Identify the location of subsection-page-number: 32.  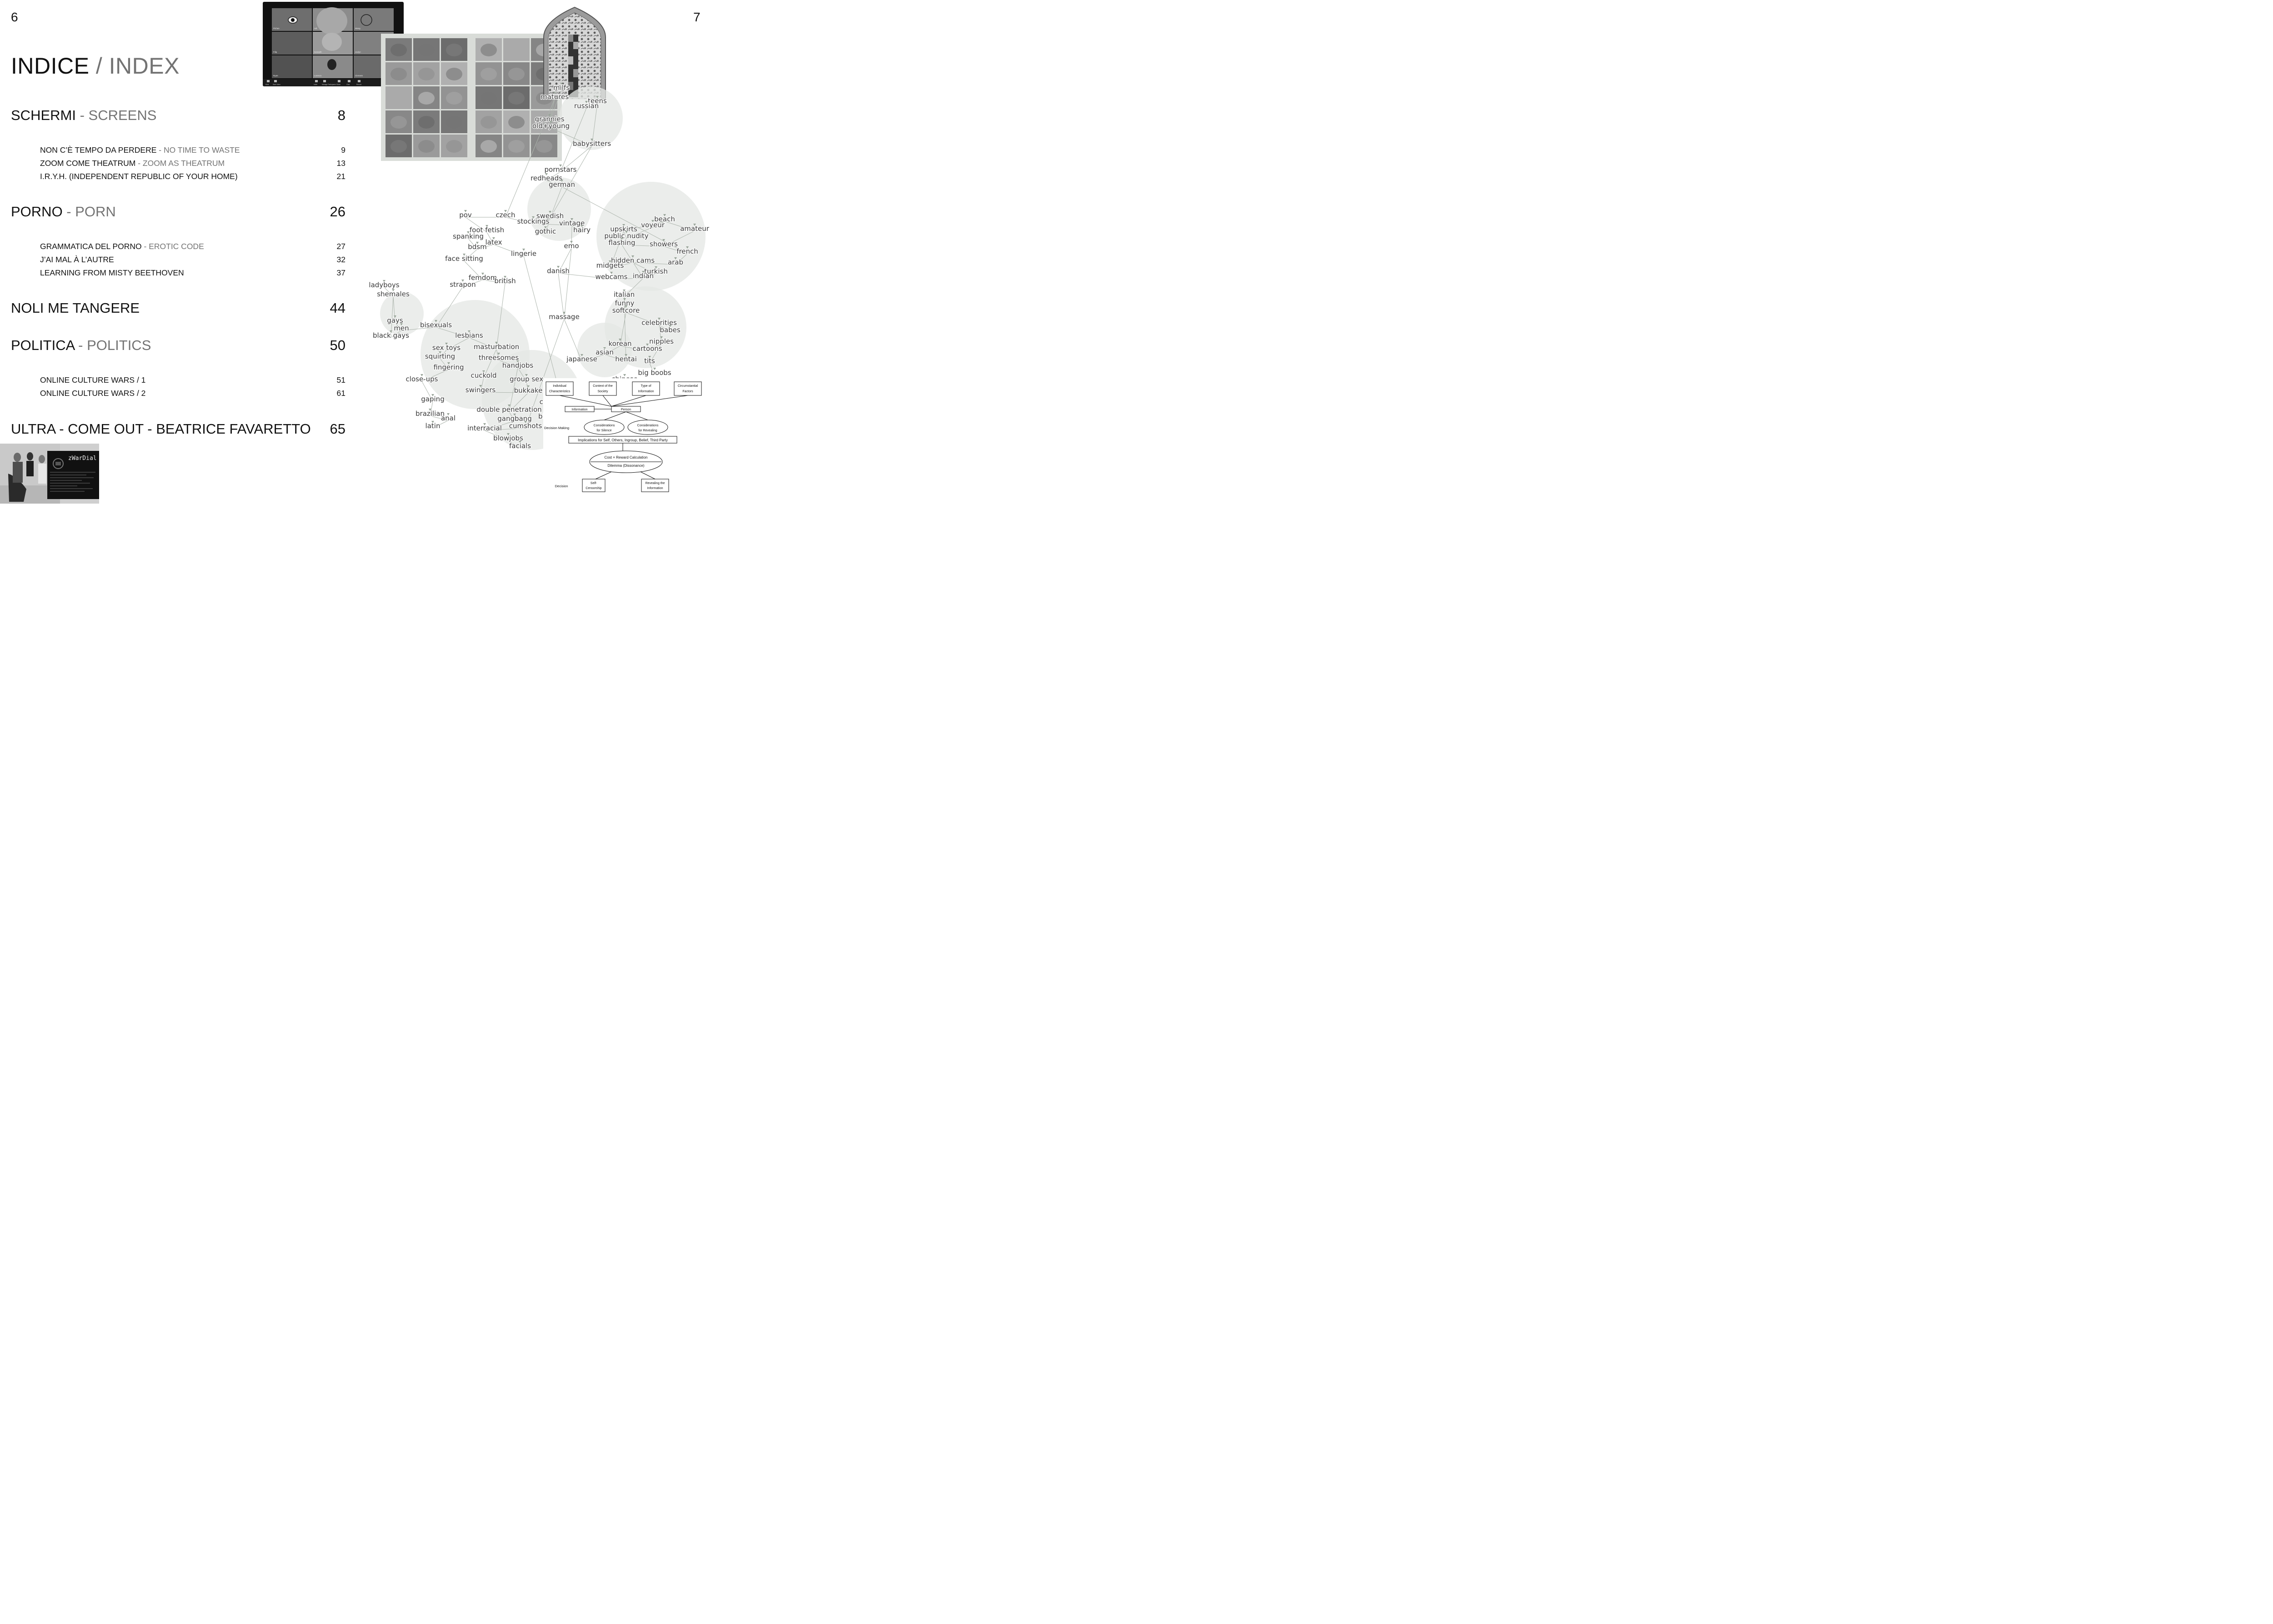
(340, 259).